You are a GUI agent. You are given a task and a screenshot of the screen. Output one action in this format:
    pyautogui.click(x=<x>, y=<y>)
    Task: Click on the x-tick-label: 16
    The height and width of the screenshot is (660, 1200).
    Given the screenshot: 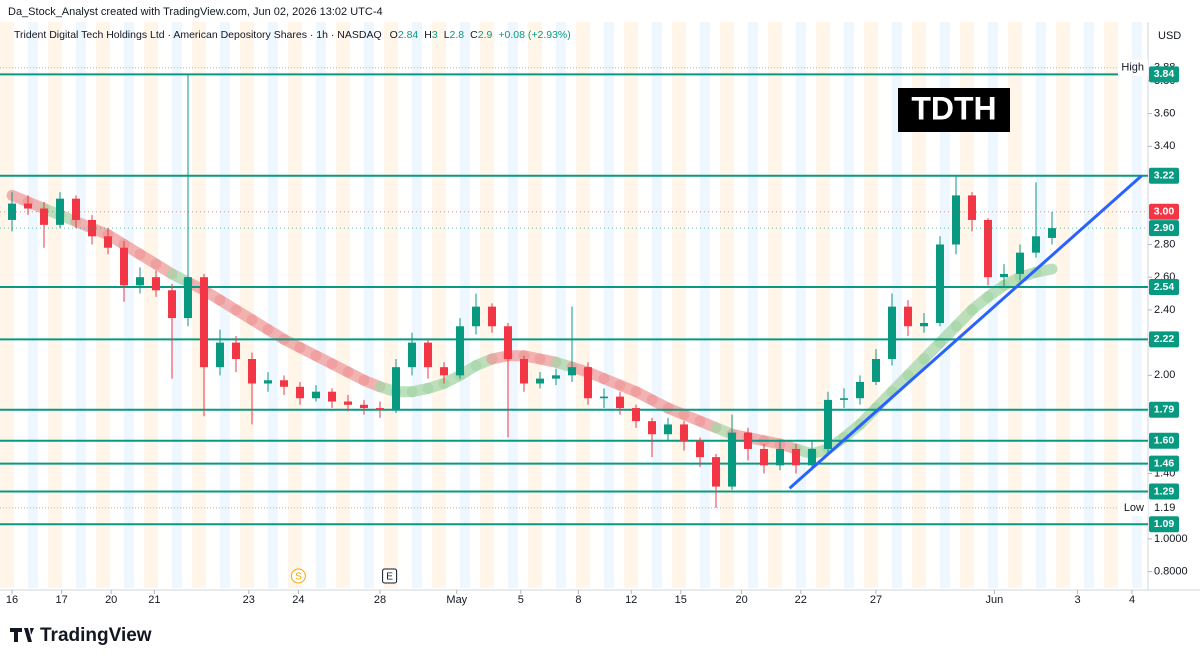 What is the action you would take?
    pyautogui.click(x=12, y=600)
    